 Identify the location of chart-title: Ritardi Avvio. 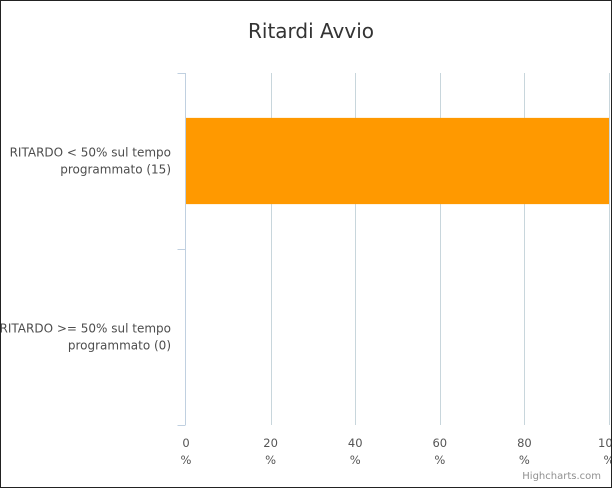
(311, 31).